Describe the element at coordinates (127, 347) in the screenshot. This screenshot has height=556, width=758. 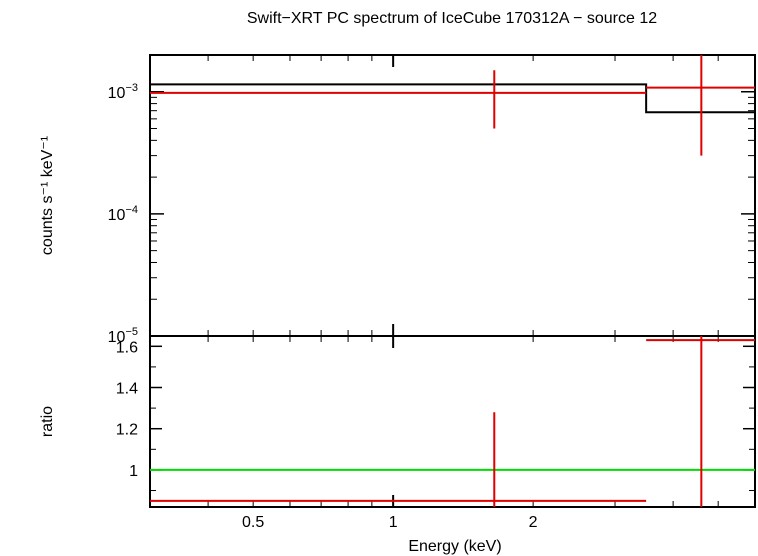
I see `ratio-y-tick-label: 1.6` at that location.